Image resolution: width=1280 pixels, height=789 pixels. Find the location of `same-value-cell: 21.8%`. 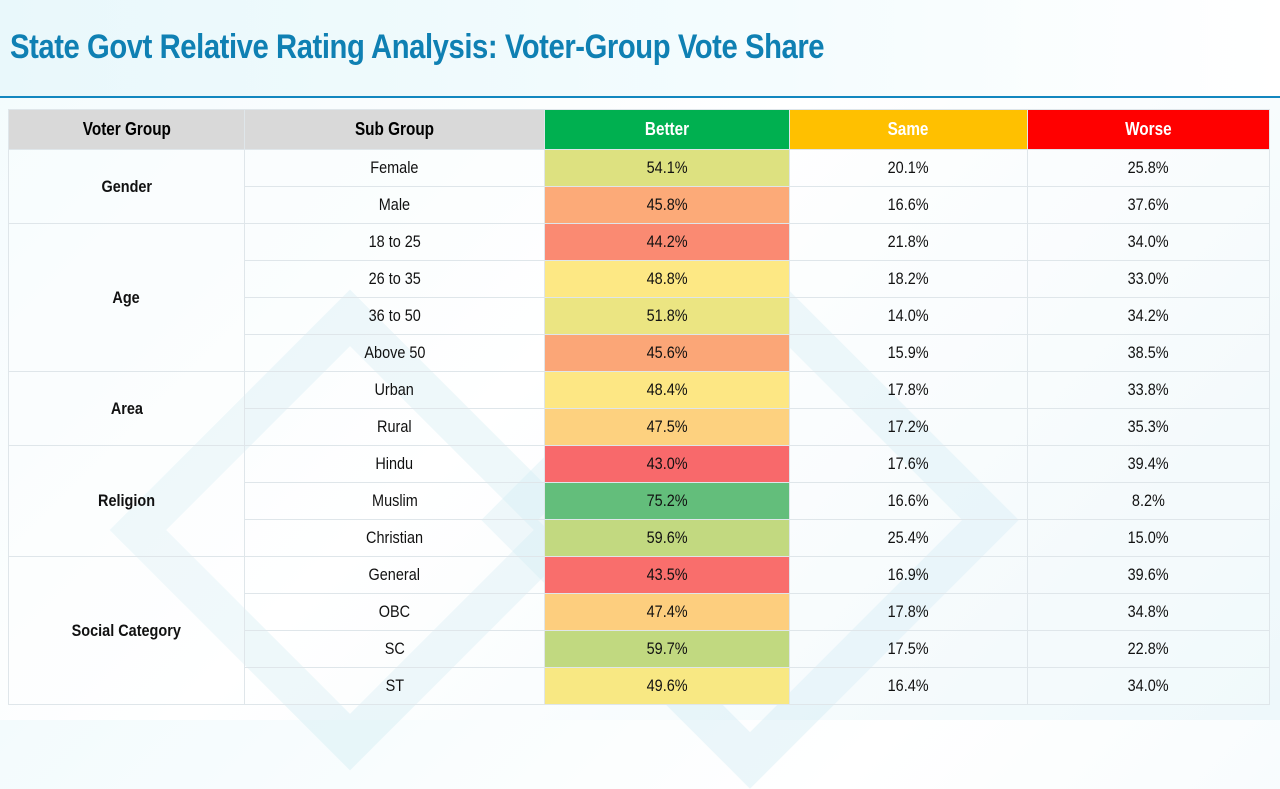

same-value-cell: 21.8% is located at coordinates (908, 242).